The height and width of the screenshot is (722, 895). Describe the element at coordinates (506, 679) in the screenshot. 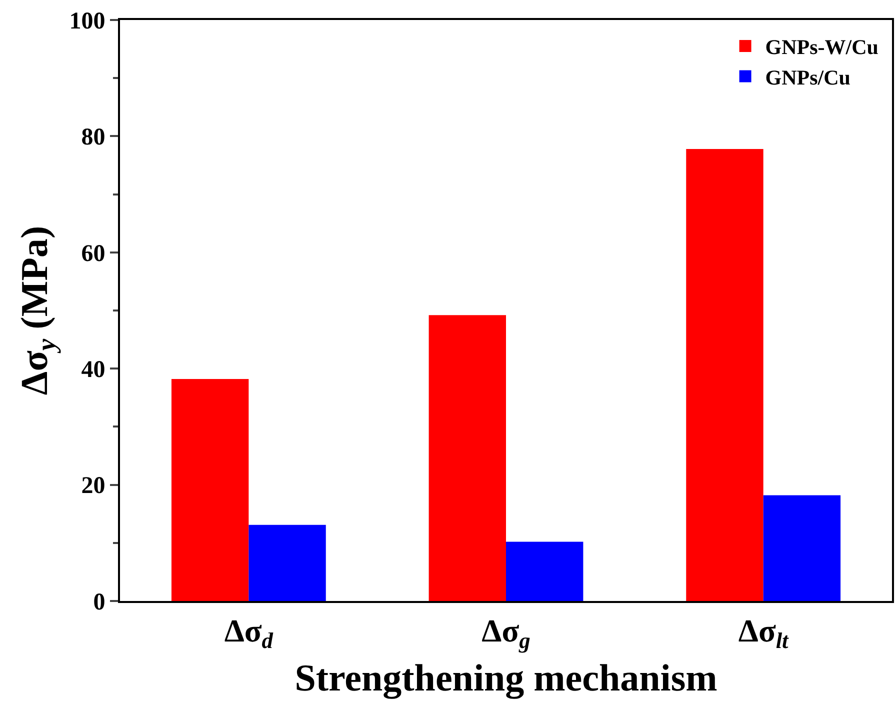

I see `x-axis-title: Strengthening mechanism` at that location.